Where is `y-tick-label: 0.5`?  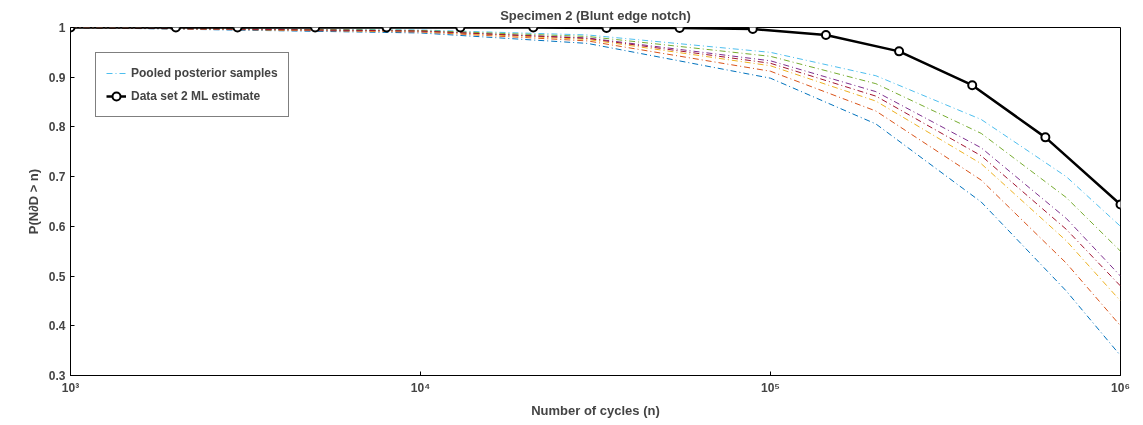 y-tick-label: 0.5 is located at coordinates (57, 276).